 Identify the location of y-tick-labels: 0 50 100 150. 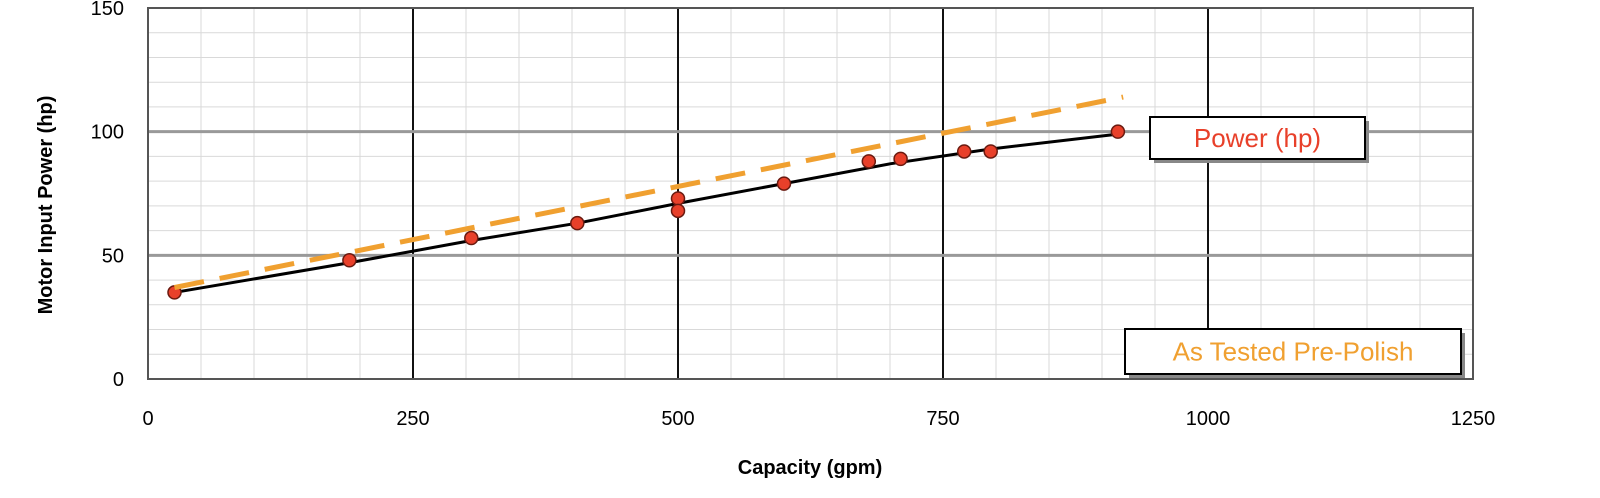
(107, 195).